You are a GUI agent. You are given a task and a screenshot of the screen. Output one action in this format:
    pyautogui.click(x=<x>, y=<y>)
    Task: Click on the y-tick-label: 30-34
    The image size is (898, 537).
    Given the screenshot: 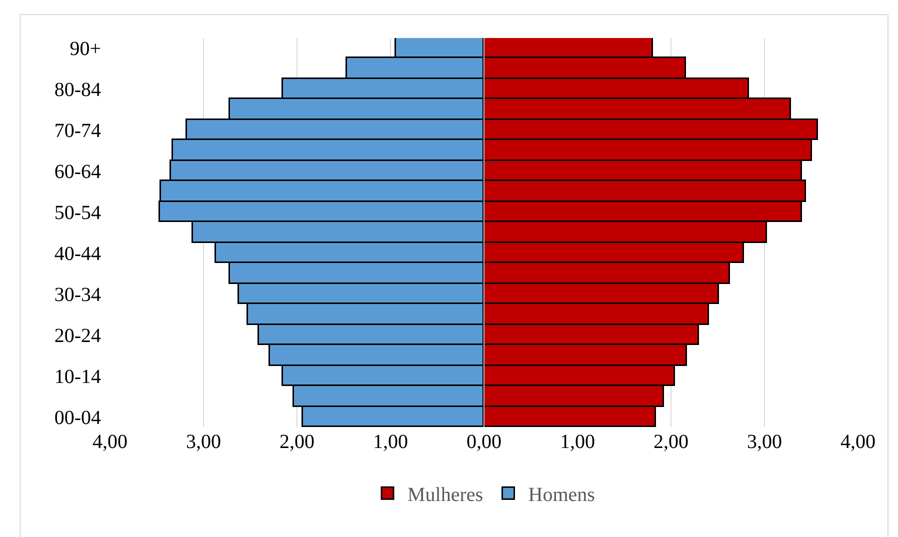 What is the action you would take?
    pyautogui.click(x=77, y=295)
    